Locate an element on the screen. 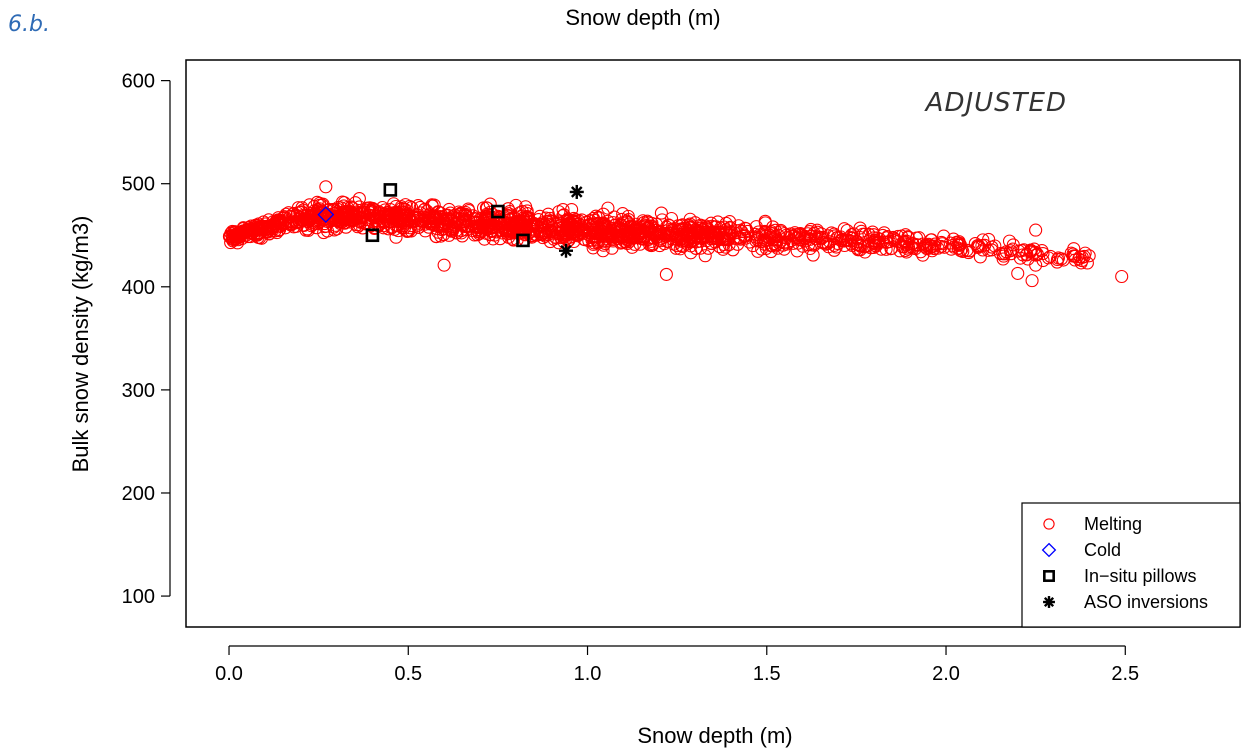  x-tick-label: 1.0 is located at coordinates (588, 674).